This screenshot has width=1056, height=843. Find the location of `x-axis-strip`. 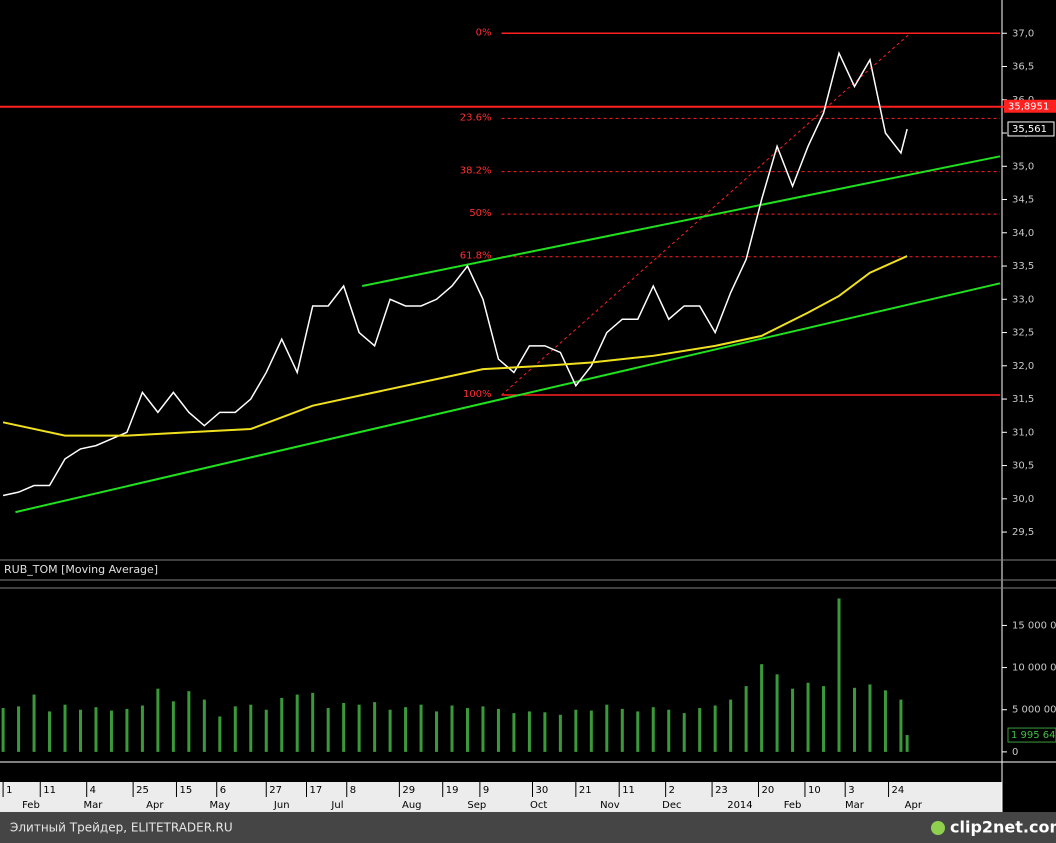

x-axis-strip is located at coordinates (501, 797).